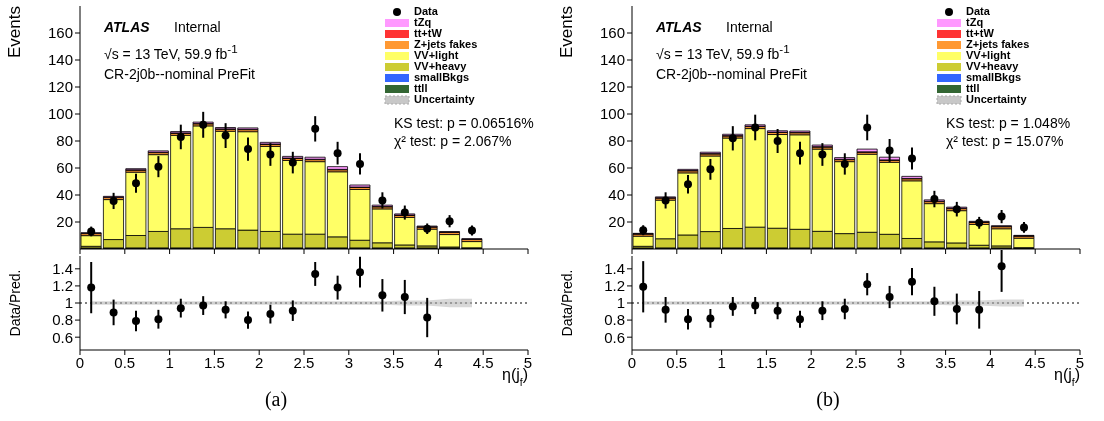 This screenshot has height=421, width=1104. I want to click on annotation: χ² test: p = 2.067%, so click(453, 141).